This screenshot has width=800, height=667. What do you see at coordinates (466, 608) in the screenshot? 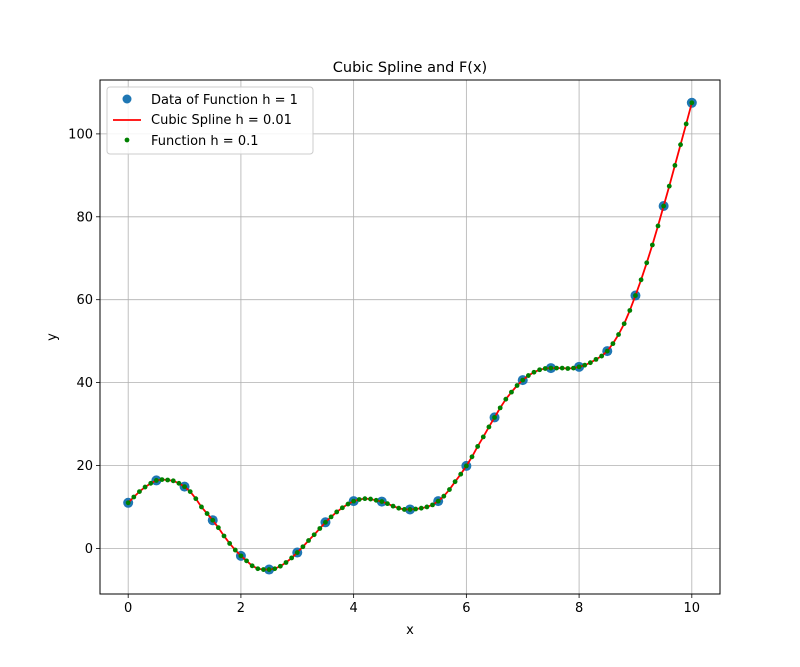
I see `x-tick-label: 6` at bounding box center [466, 608].